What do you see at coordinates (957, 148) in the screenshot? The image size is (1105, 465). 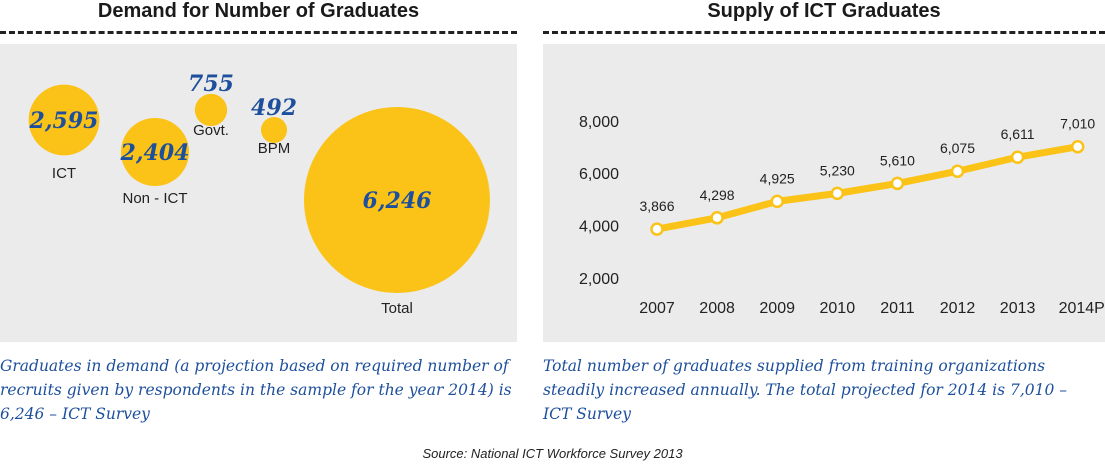 I see `data-label: 6,075` at bounding box center [957, 148].